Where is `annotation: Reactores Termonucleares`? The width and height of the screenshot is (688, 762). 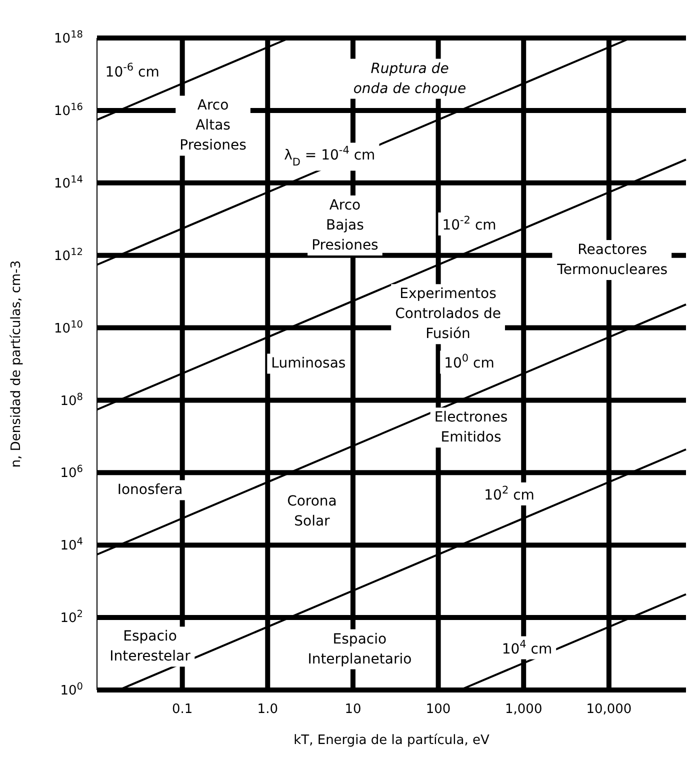
annotation: Reactores Termonucleares is located at coordinates (612, 260).